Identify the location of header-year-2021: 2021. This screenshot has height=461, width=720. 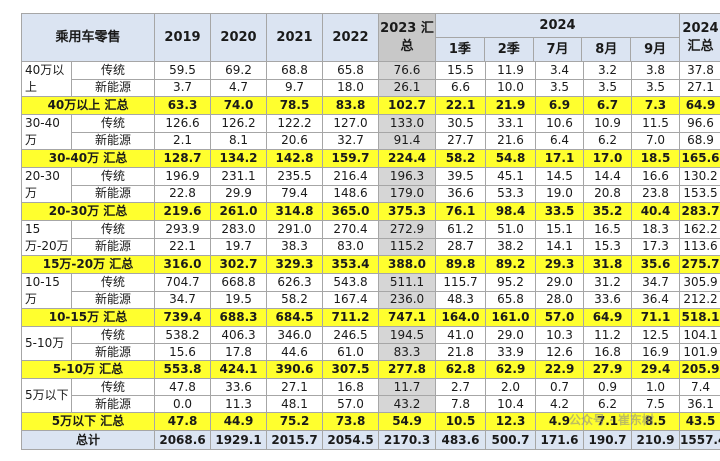
(295, 37).